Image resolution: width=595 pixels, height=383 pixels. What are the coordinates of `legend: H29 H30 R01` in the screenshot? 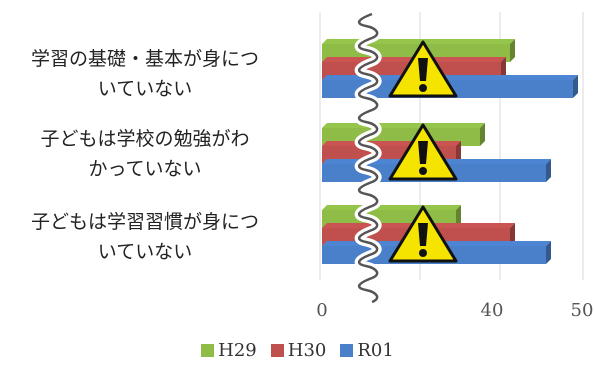 It's located at (297, 350).